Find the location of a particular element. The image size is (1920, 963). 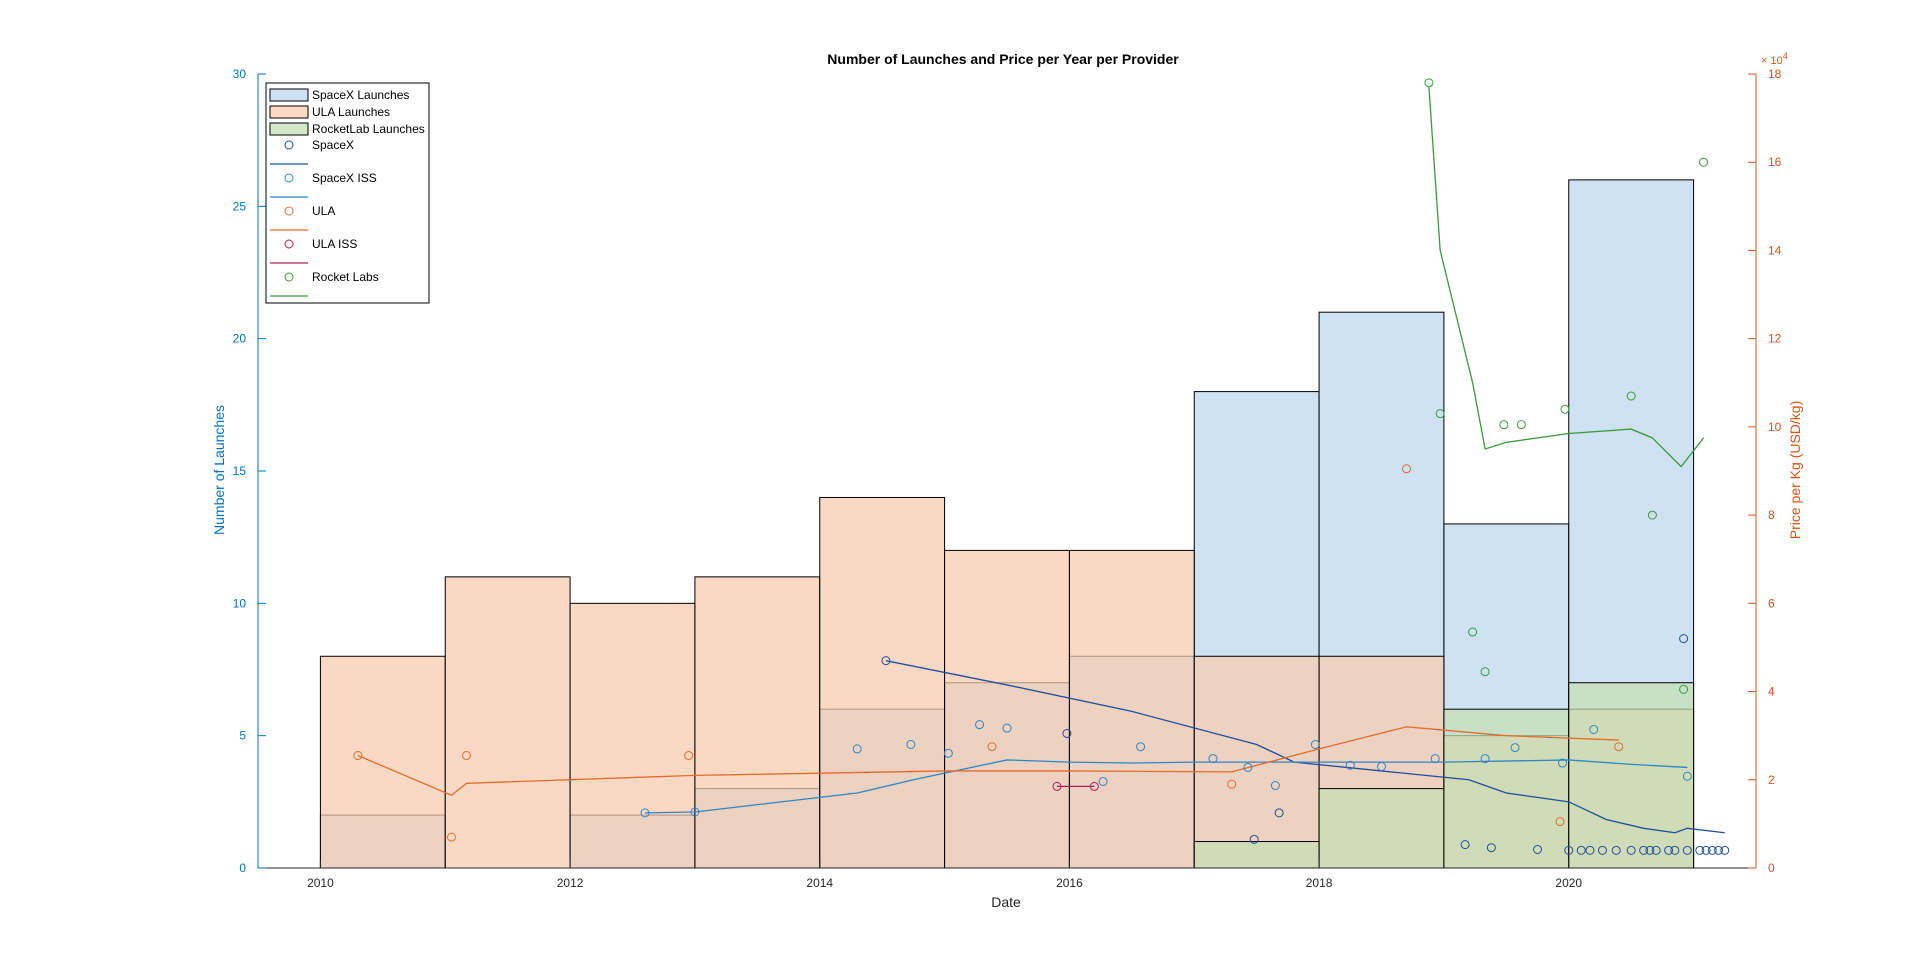

right-axis-exponent-base: × 10 is located at coordinates (1772, 61).